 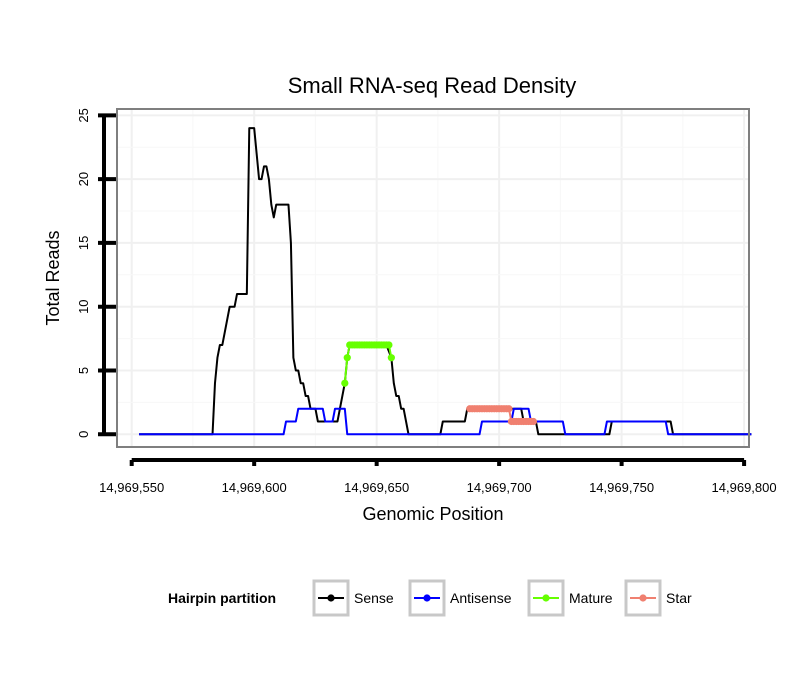 I want to click on legend-item-antisense: Antisense, so click(x=460, y=598).